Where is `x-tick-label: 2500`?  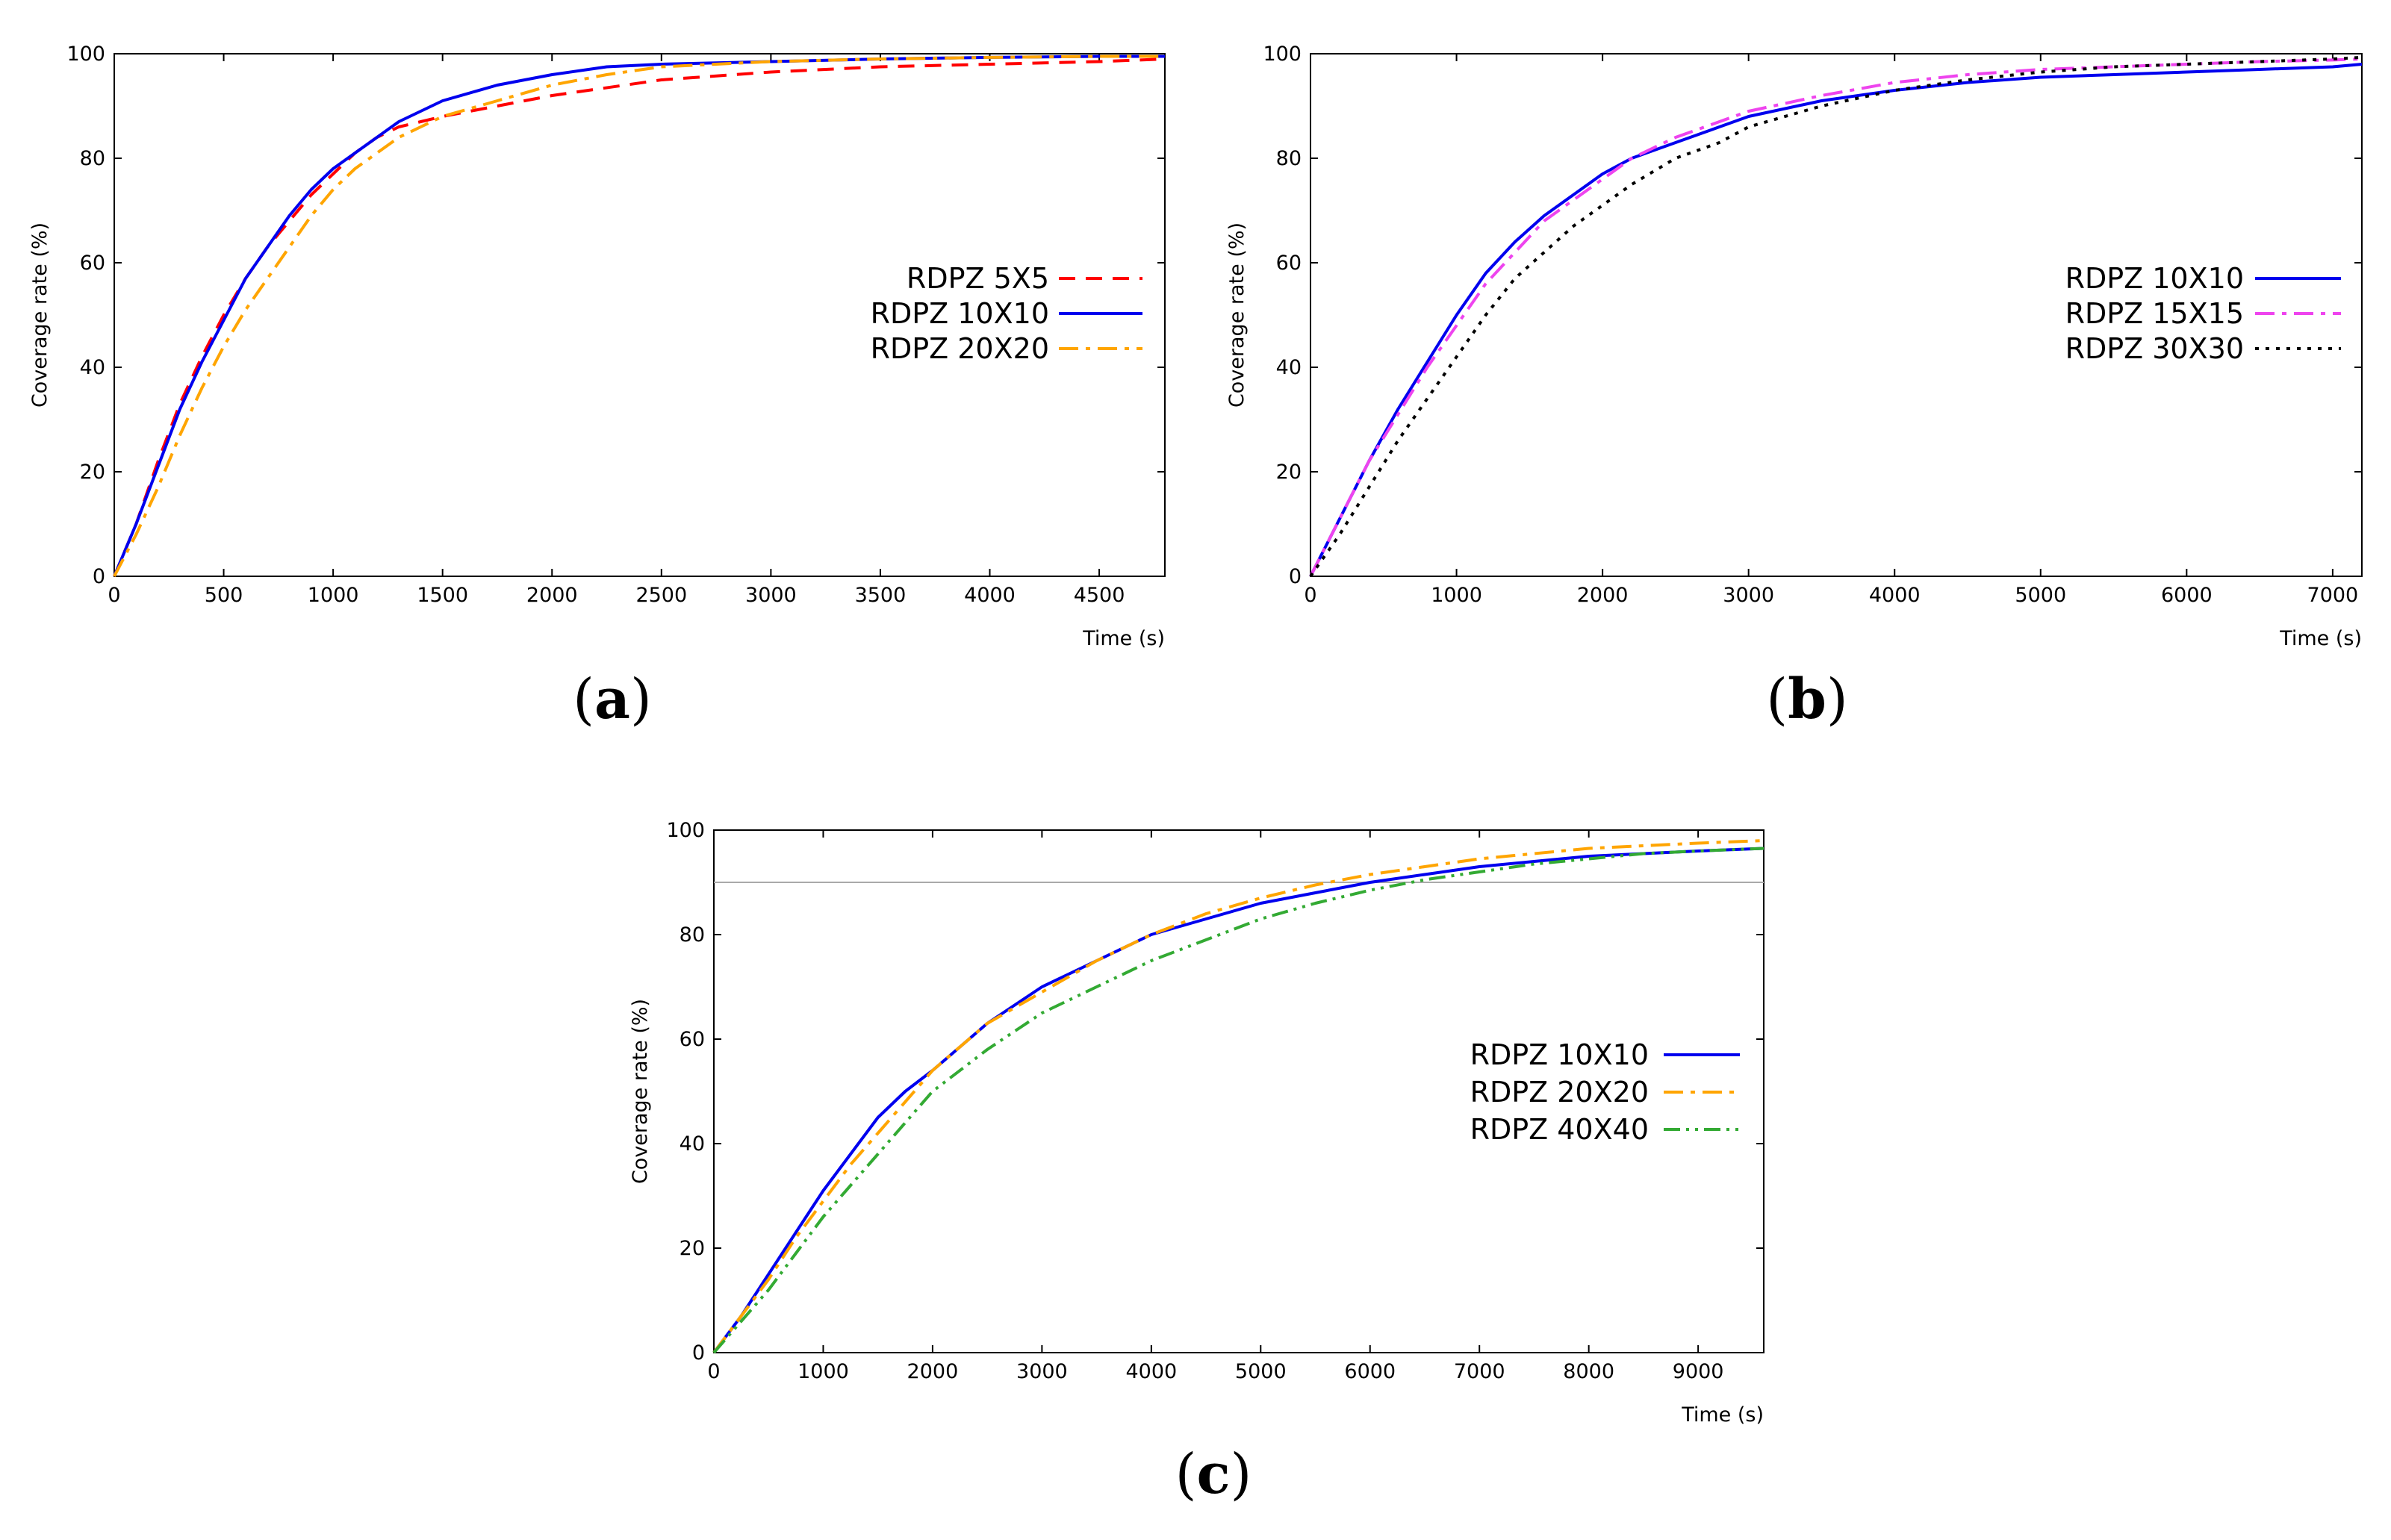
x-tick-label: 2500 is located at coordinates (661, 595).